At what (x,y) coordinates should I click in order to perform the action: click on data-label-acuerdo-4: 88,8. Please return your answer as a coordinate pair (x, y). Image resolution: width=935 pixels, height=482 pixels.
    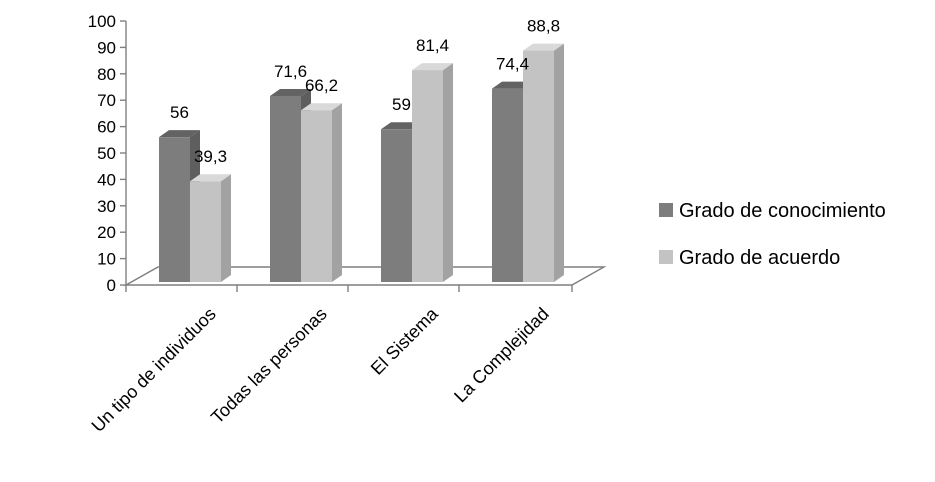
    Looking at the image, I should click on (543, 26).